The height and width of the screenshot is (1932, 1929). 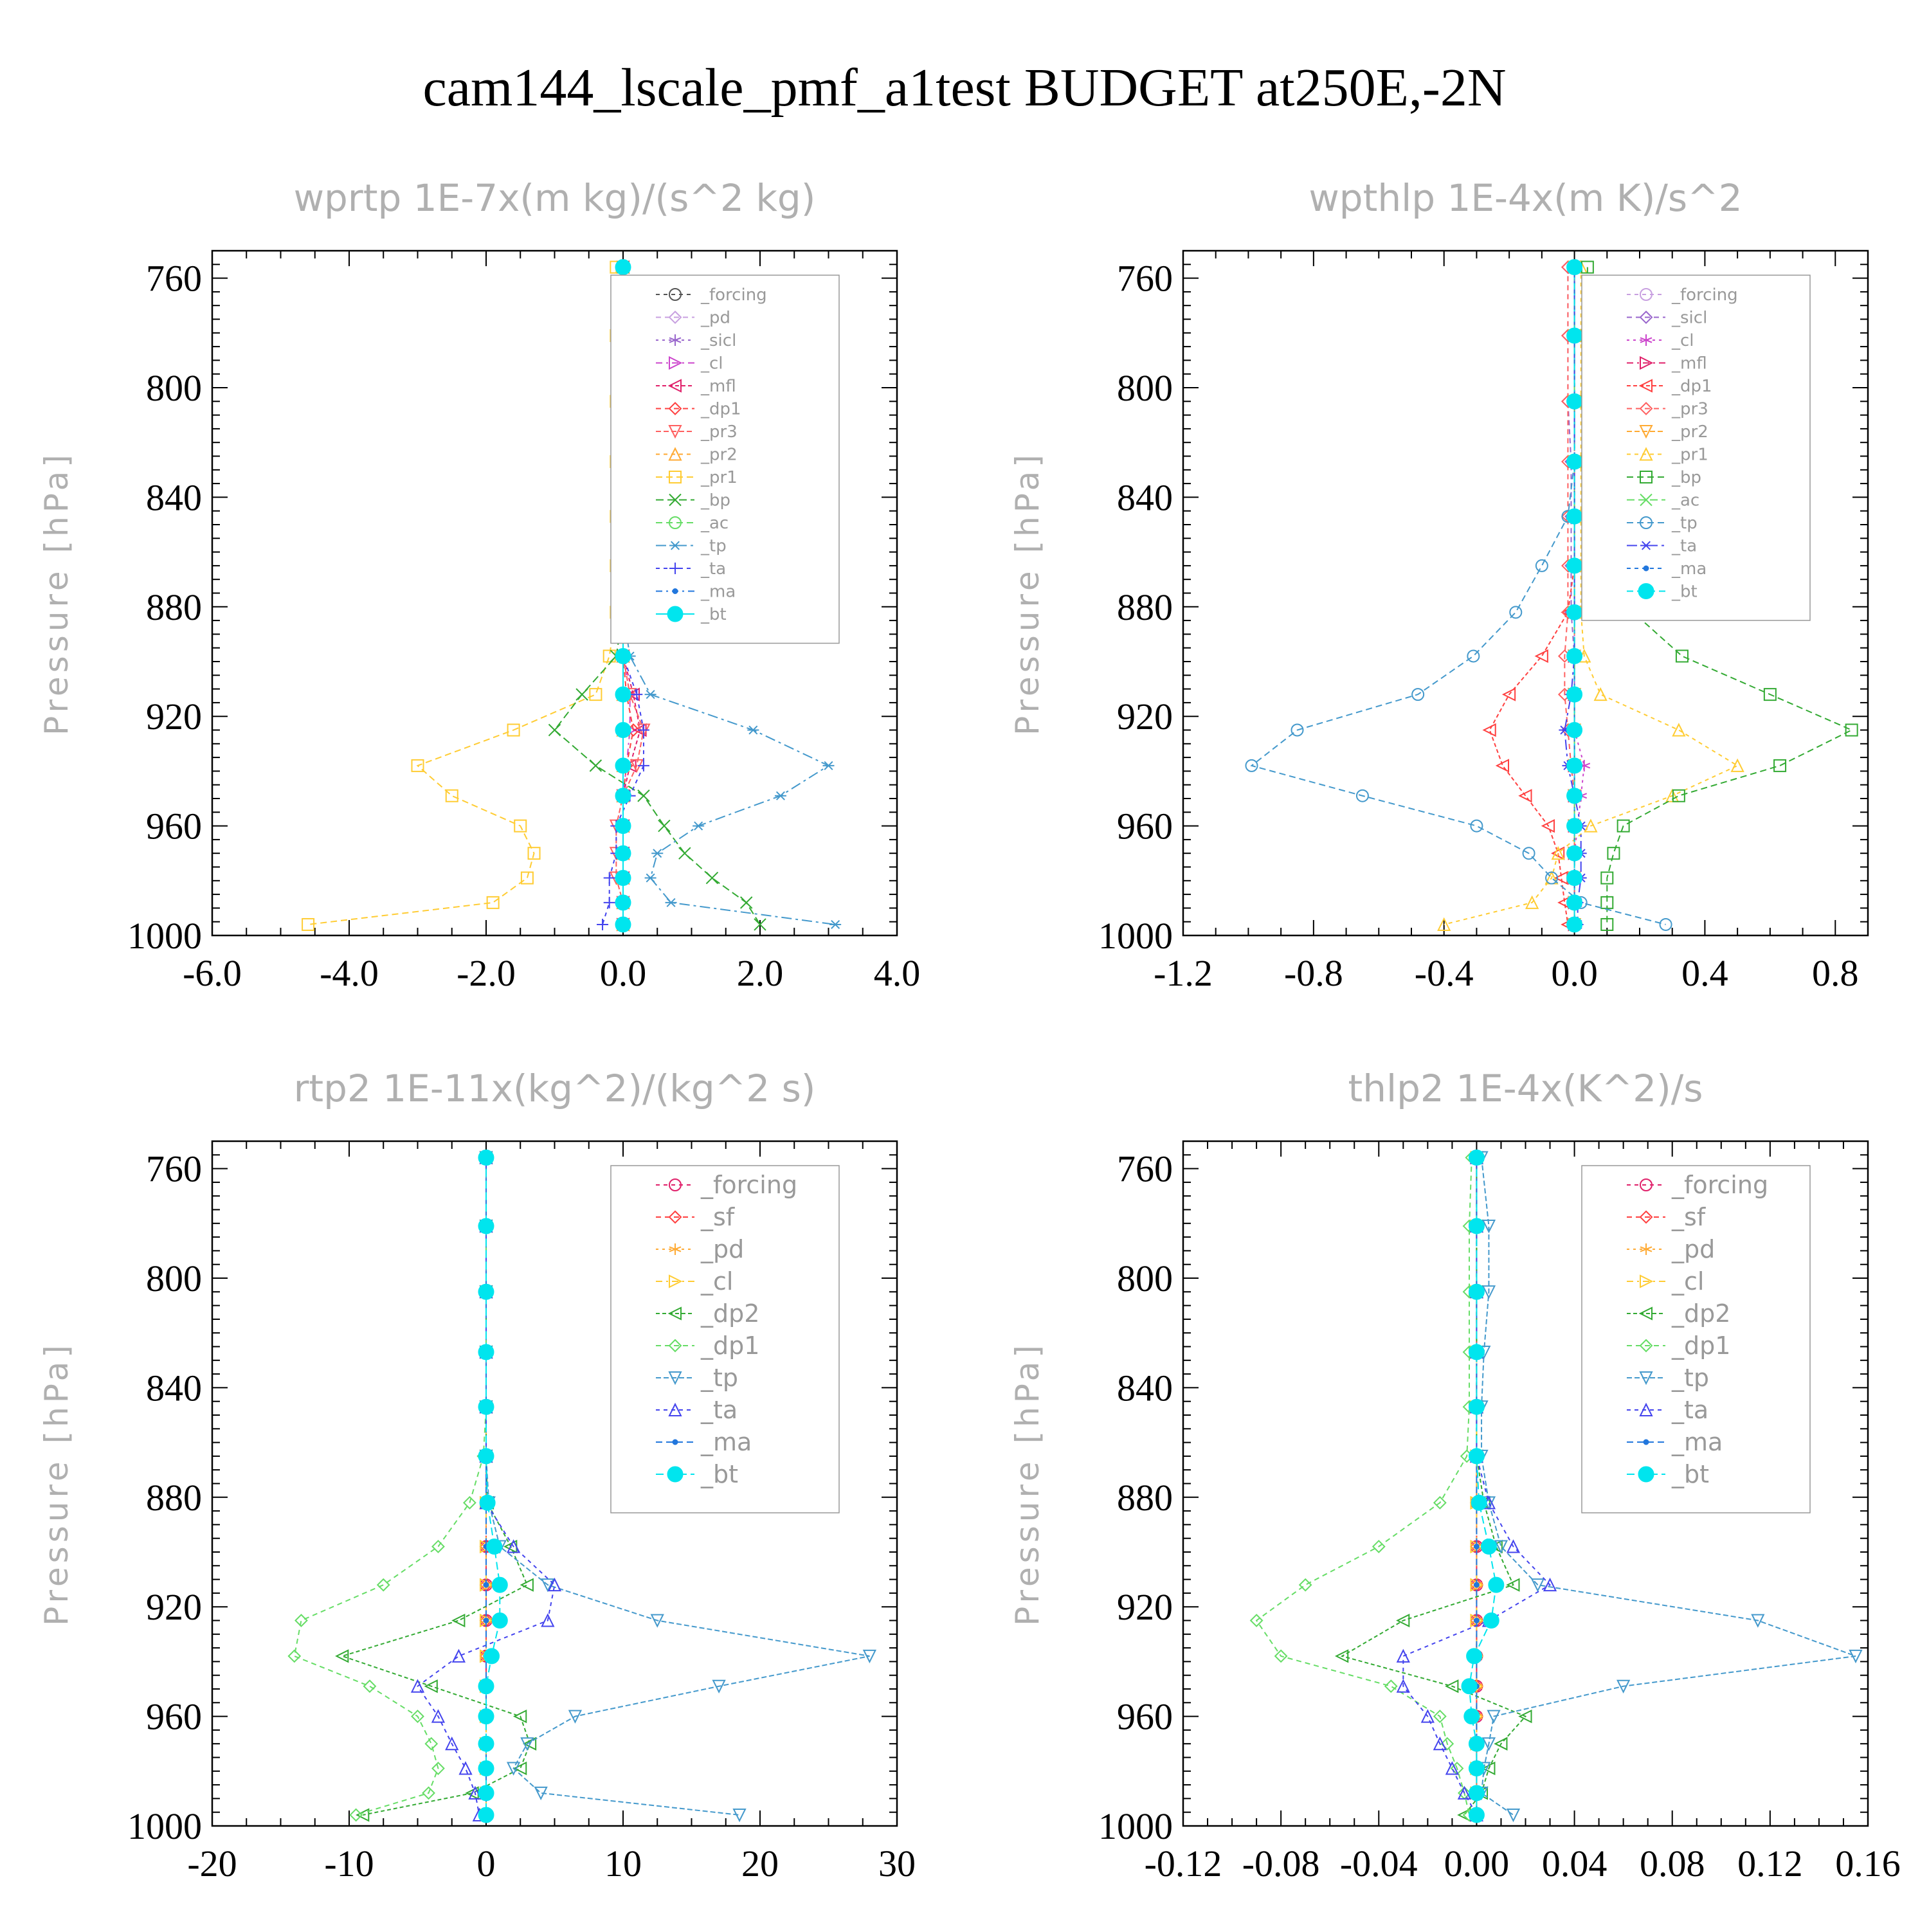 I want to click on x-tick-label: 30, so click(x=897, y=1863).